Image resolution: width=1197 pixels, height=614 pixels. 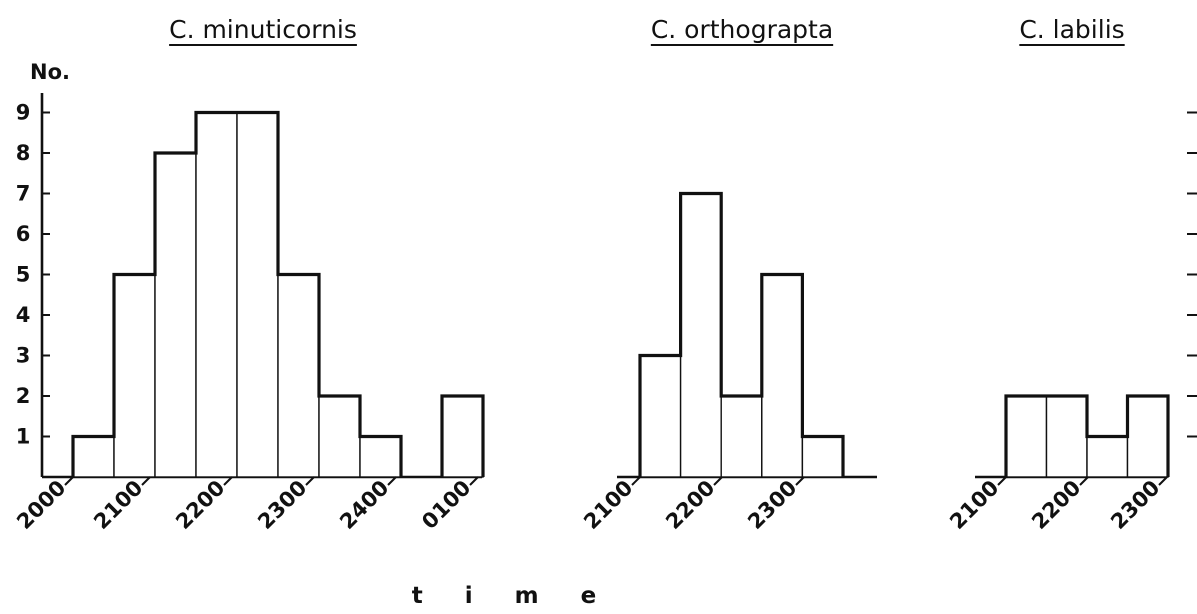 I want to click on y-axis-ticks: 1 2 3 4 5 6 7 8 9, so click(x=33, y=275).